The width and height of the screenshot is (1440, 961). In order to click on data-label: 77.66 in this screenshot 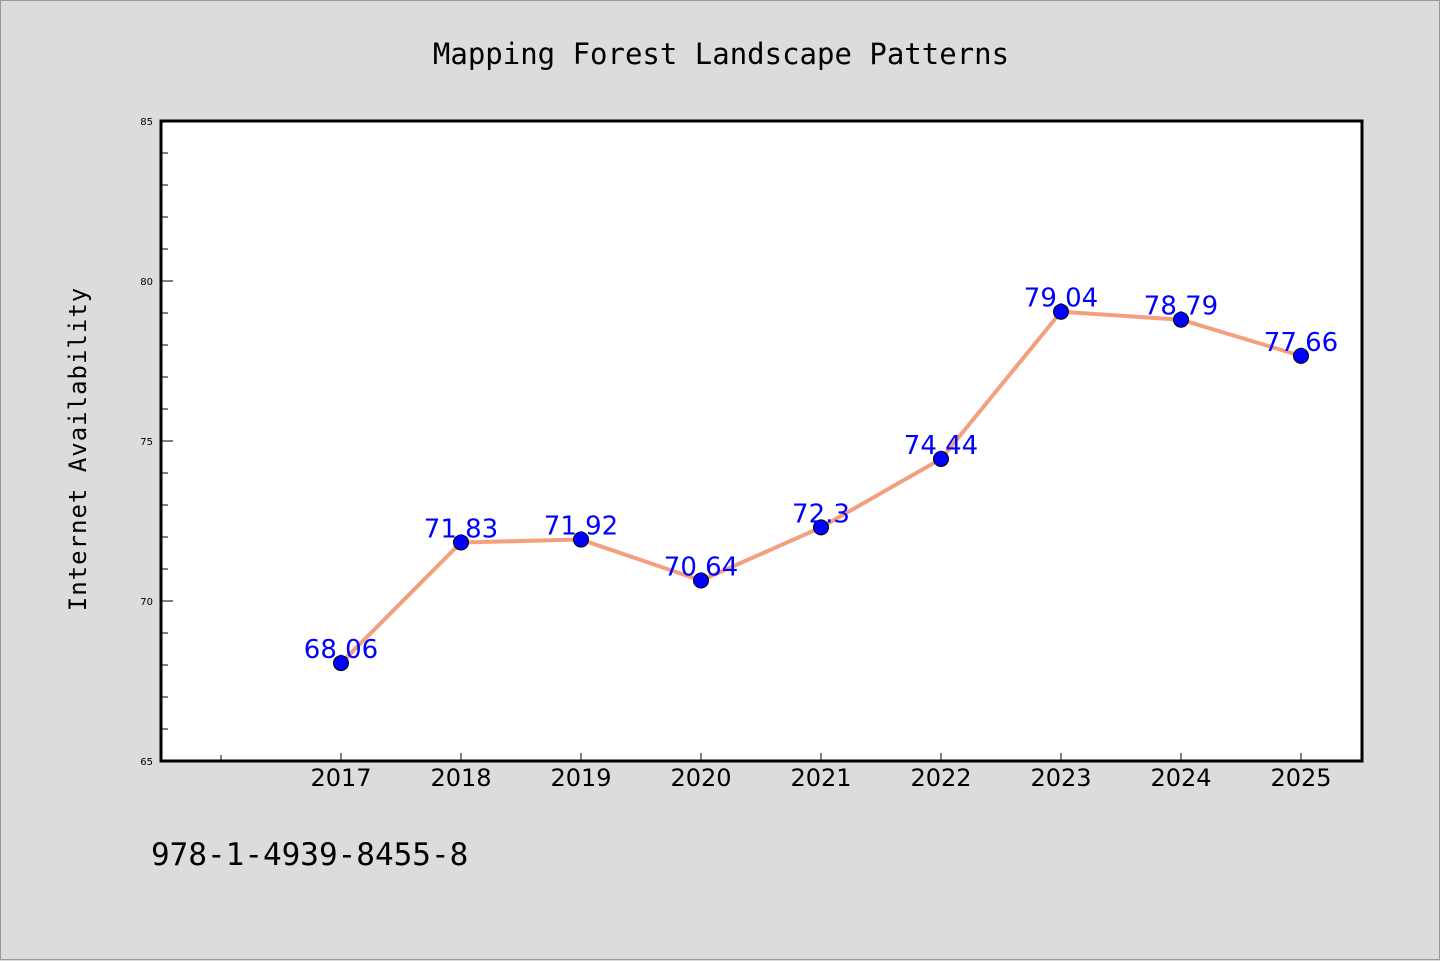, I will do `click(1301, 343)`.